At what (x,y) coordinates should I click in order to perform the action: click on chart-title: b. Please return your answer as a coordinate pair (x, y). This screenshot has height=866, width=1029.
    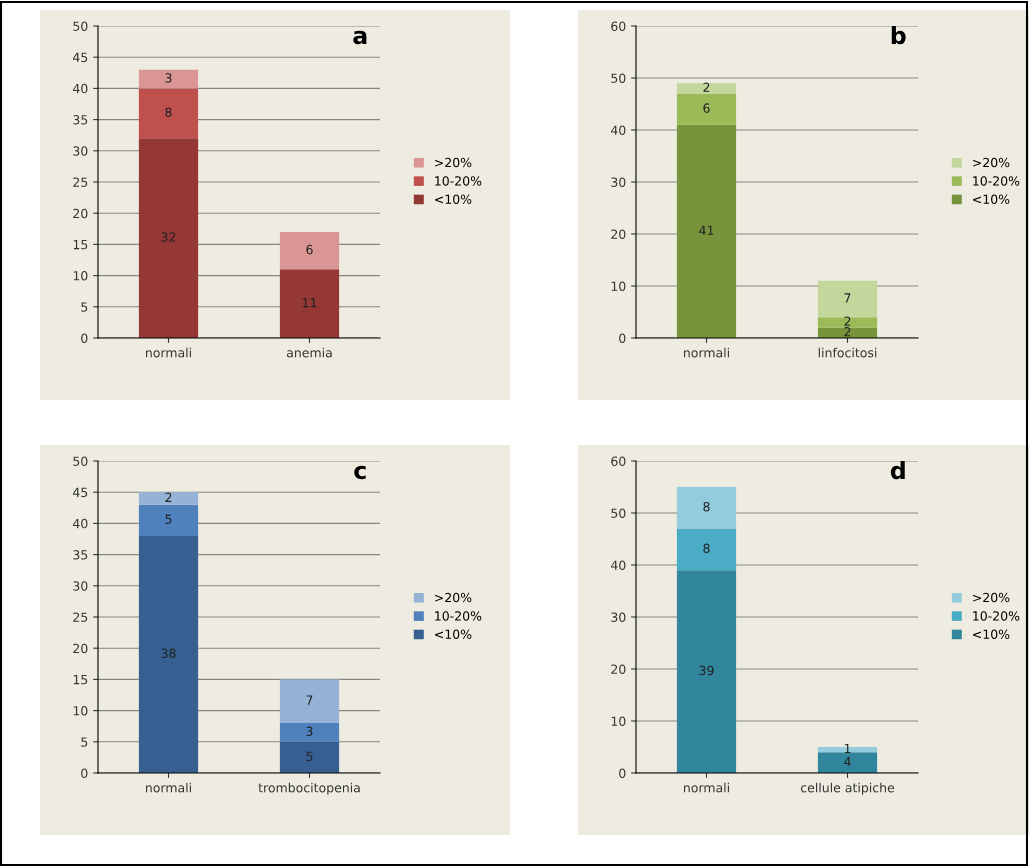
    Looking at the image, I should click on (898, 35).